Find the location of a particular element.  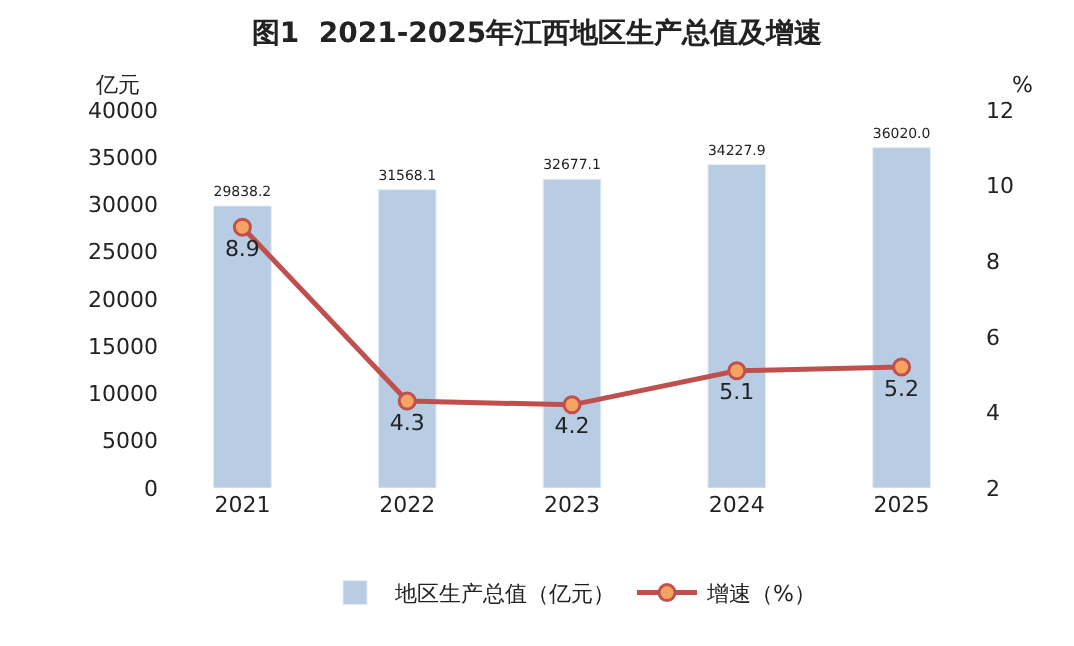

y-tick-label: 5000 is located at coordinates (130, 441).